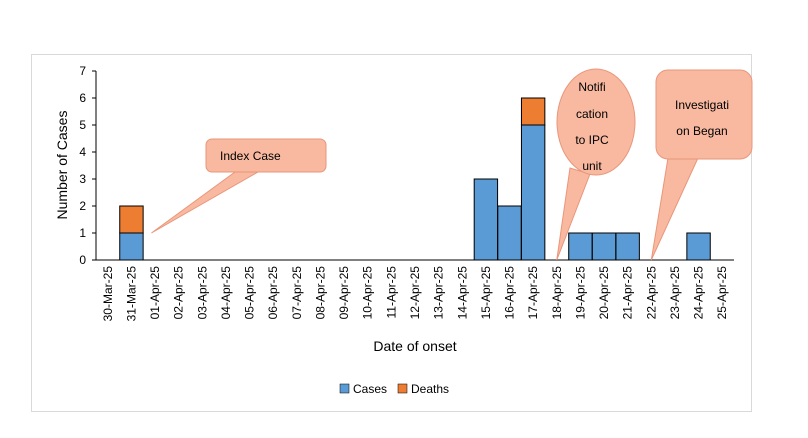 The width and height of the screenshot is (808, 438). Describe the element at coordinates (391, 292) in the screenshot. I see `x-tick-label: 11-Apr-25` at that location.